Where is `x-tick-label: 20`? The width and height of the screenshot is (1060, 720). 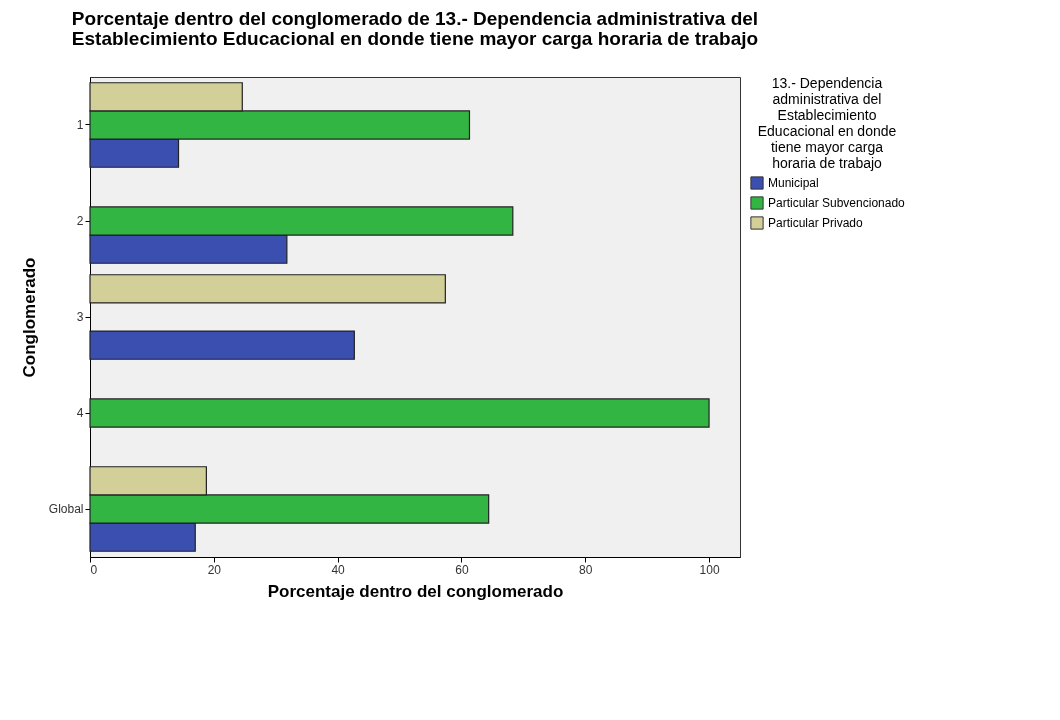
x-tick-label: 20 is located at coordinates (214, 569).